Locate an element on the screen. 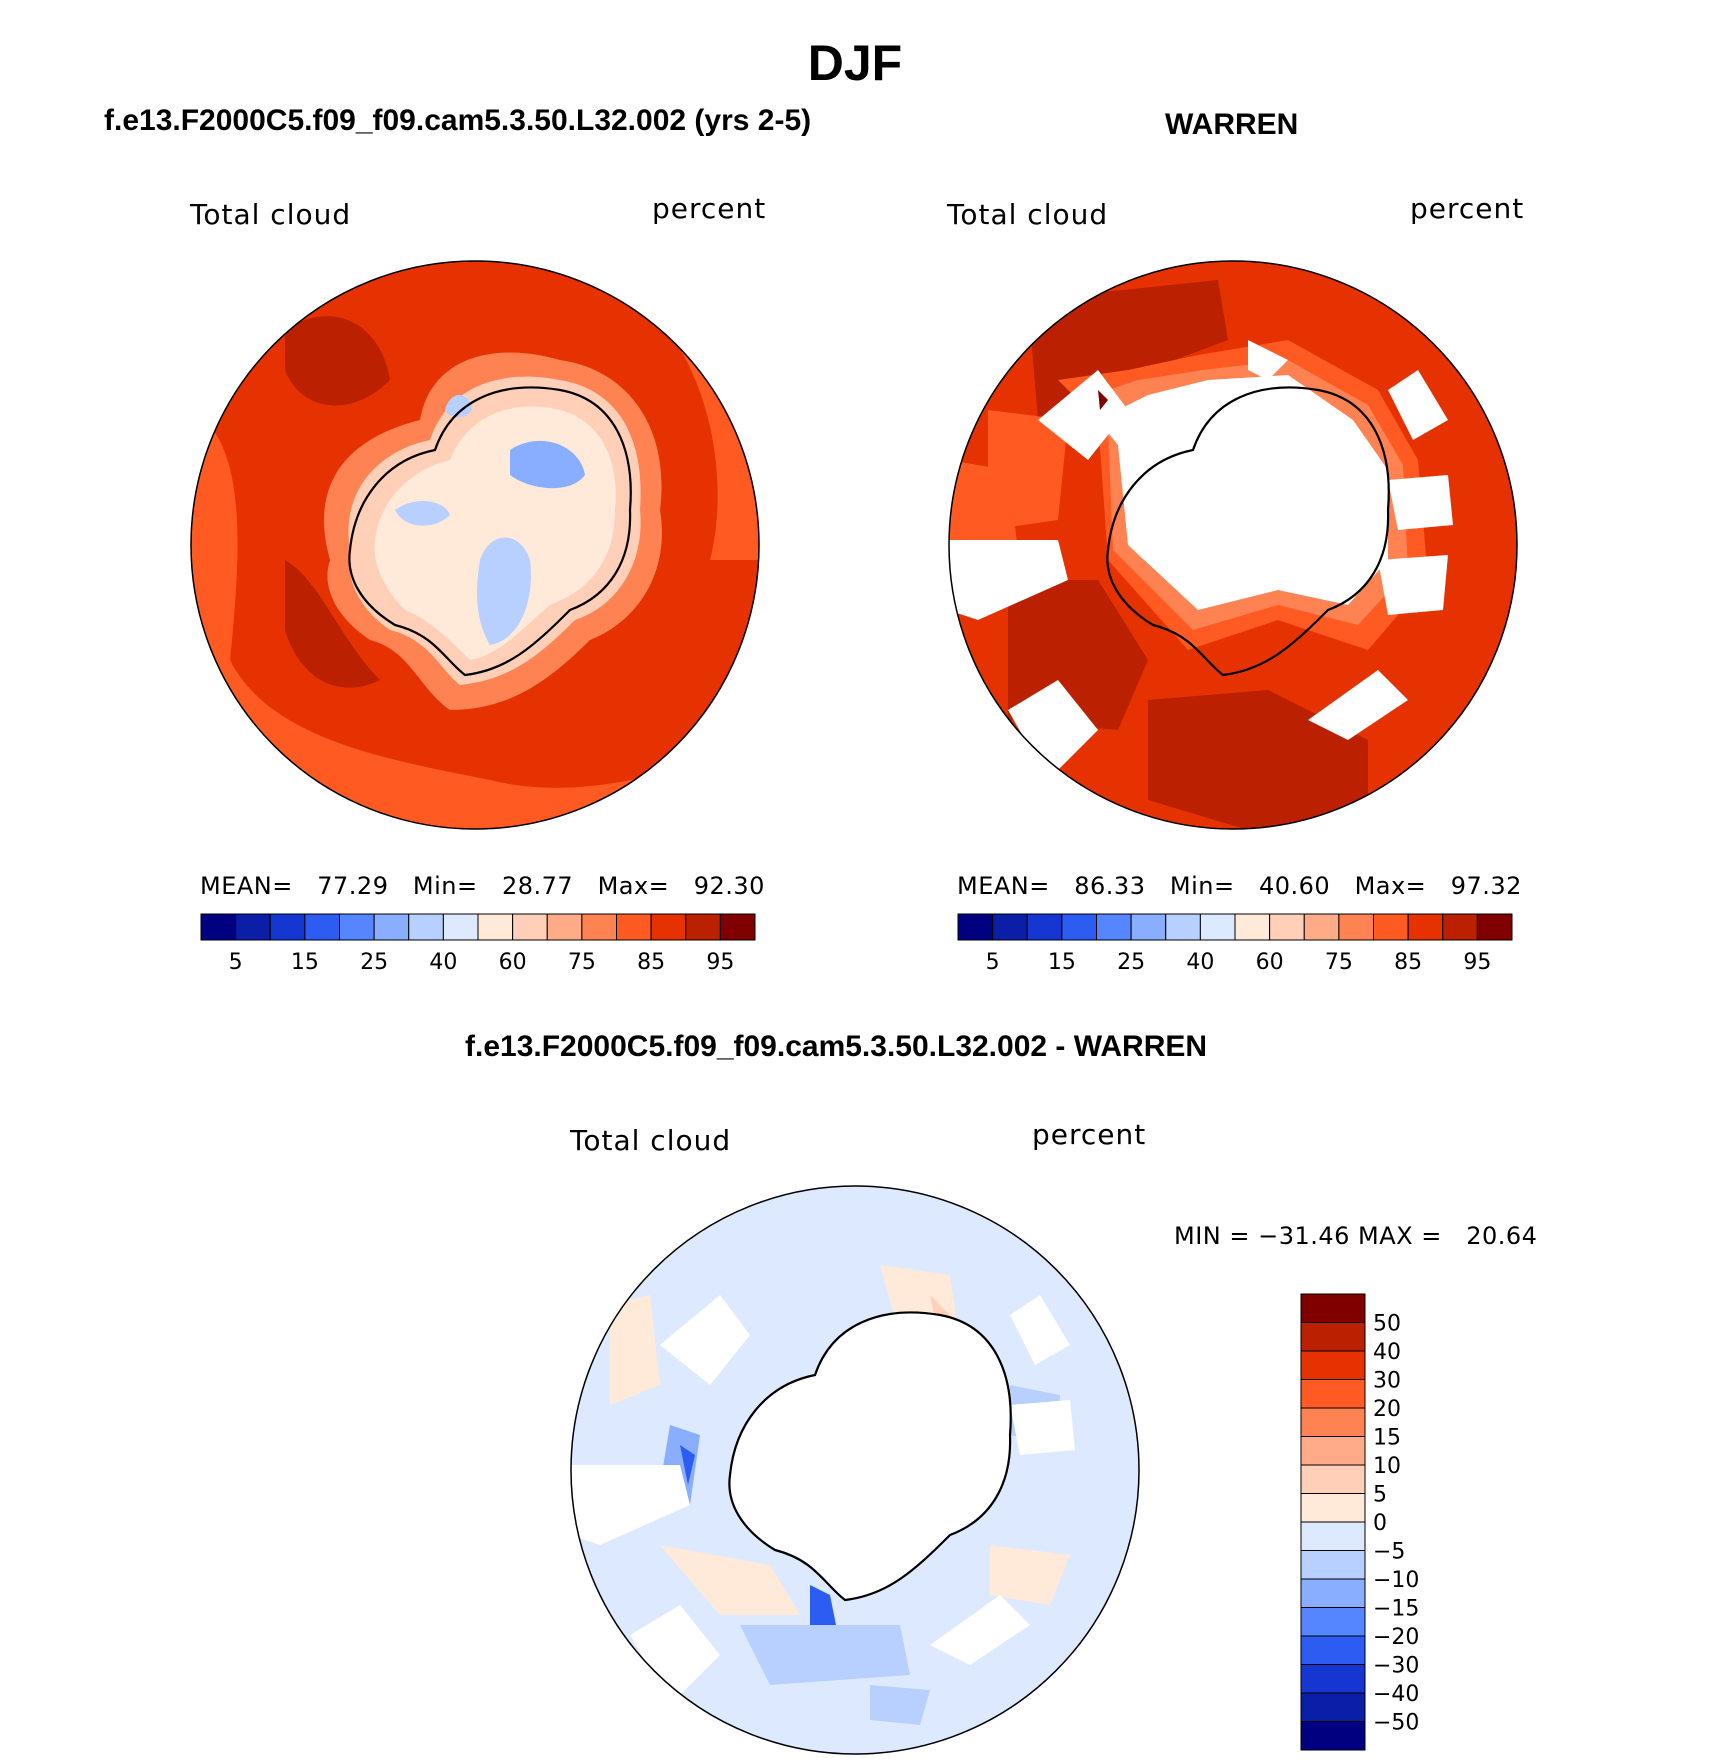 Image resolution: width=1710 pixels, height=1762 pixels. panel-diff-colorbar-tick-label: −40 is located at coordinates (1396, 1694).